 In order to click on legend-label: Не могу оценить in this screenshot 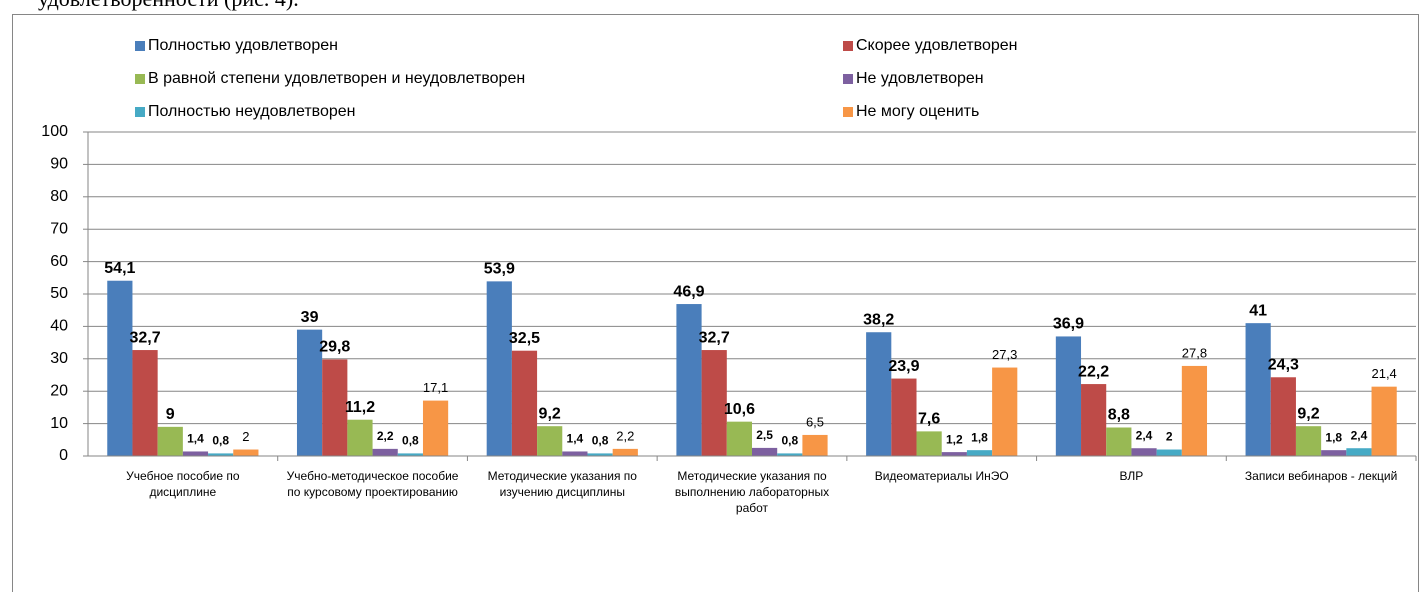, I will do `click(917, 111)`.